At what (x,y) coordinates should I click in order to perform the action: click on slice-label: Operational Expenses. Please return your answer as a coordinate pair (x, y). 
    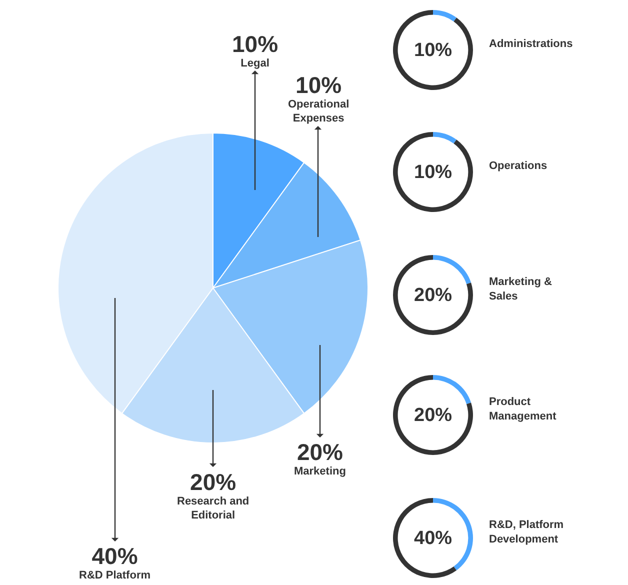
    Looking at the image, I should click on (319, 111).